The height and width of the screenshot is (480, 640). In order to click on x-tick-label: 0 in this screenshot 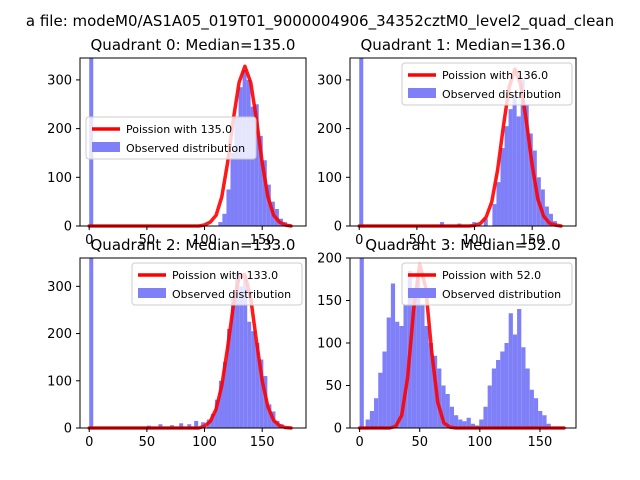, I will do `click(89, 240)`.